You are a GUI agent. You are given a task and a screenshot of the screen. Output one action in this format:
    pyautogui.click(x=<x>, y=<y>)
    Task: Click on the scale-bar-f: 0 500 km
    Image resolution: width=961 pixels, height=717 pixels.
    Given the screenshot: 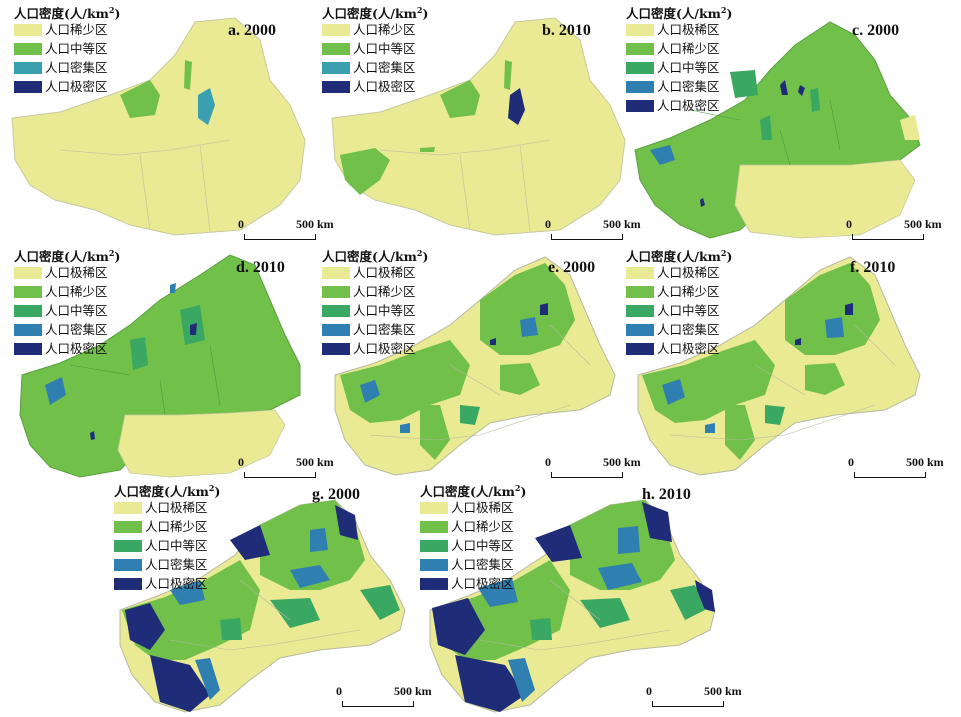 What is the action you would take?
    pyautogui.click(x=903, y=467)
    